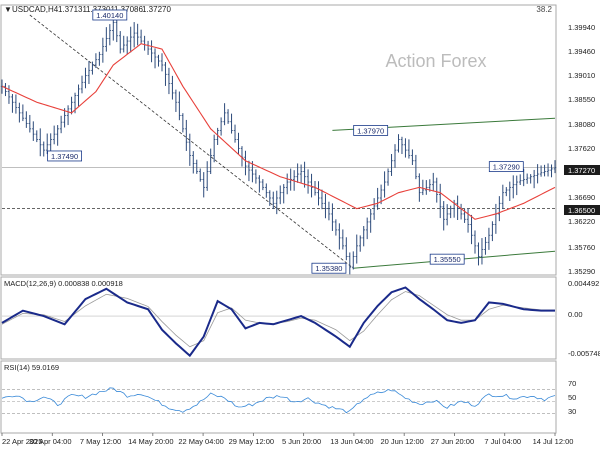  I want to click on x-tick-label: 30 Apr 04:00, so click(50, 441).